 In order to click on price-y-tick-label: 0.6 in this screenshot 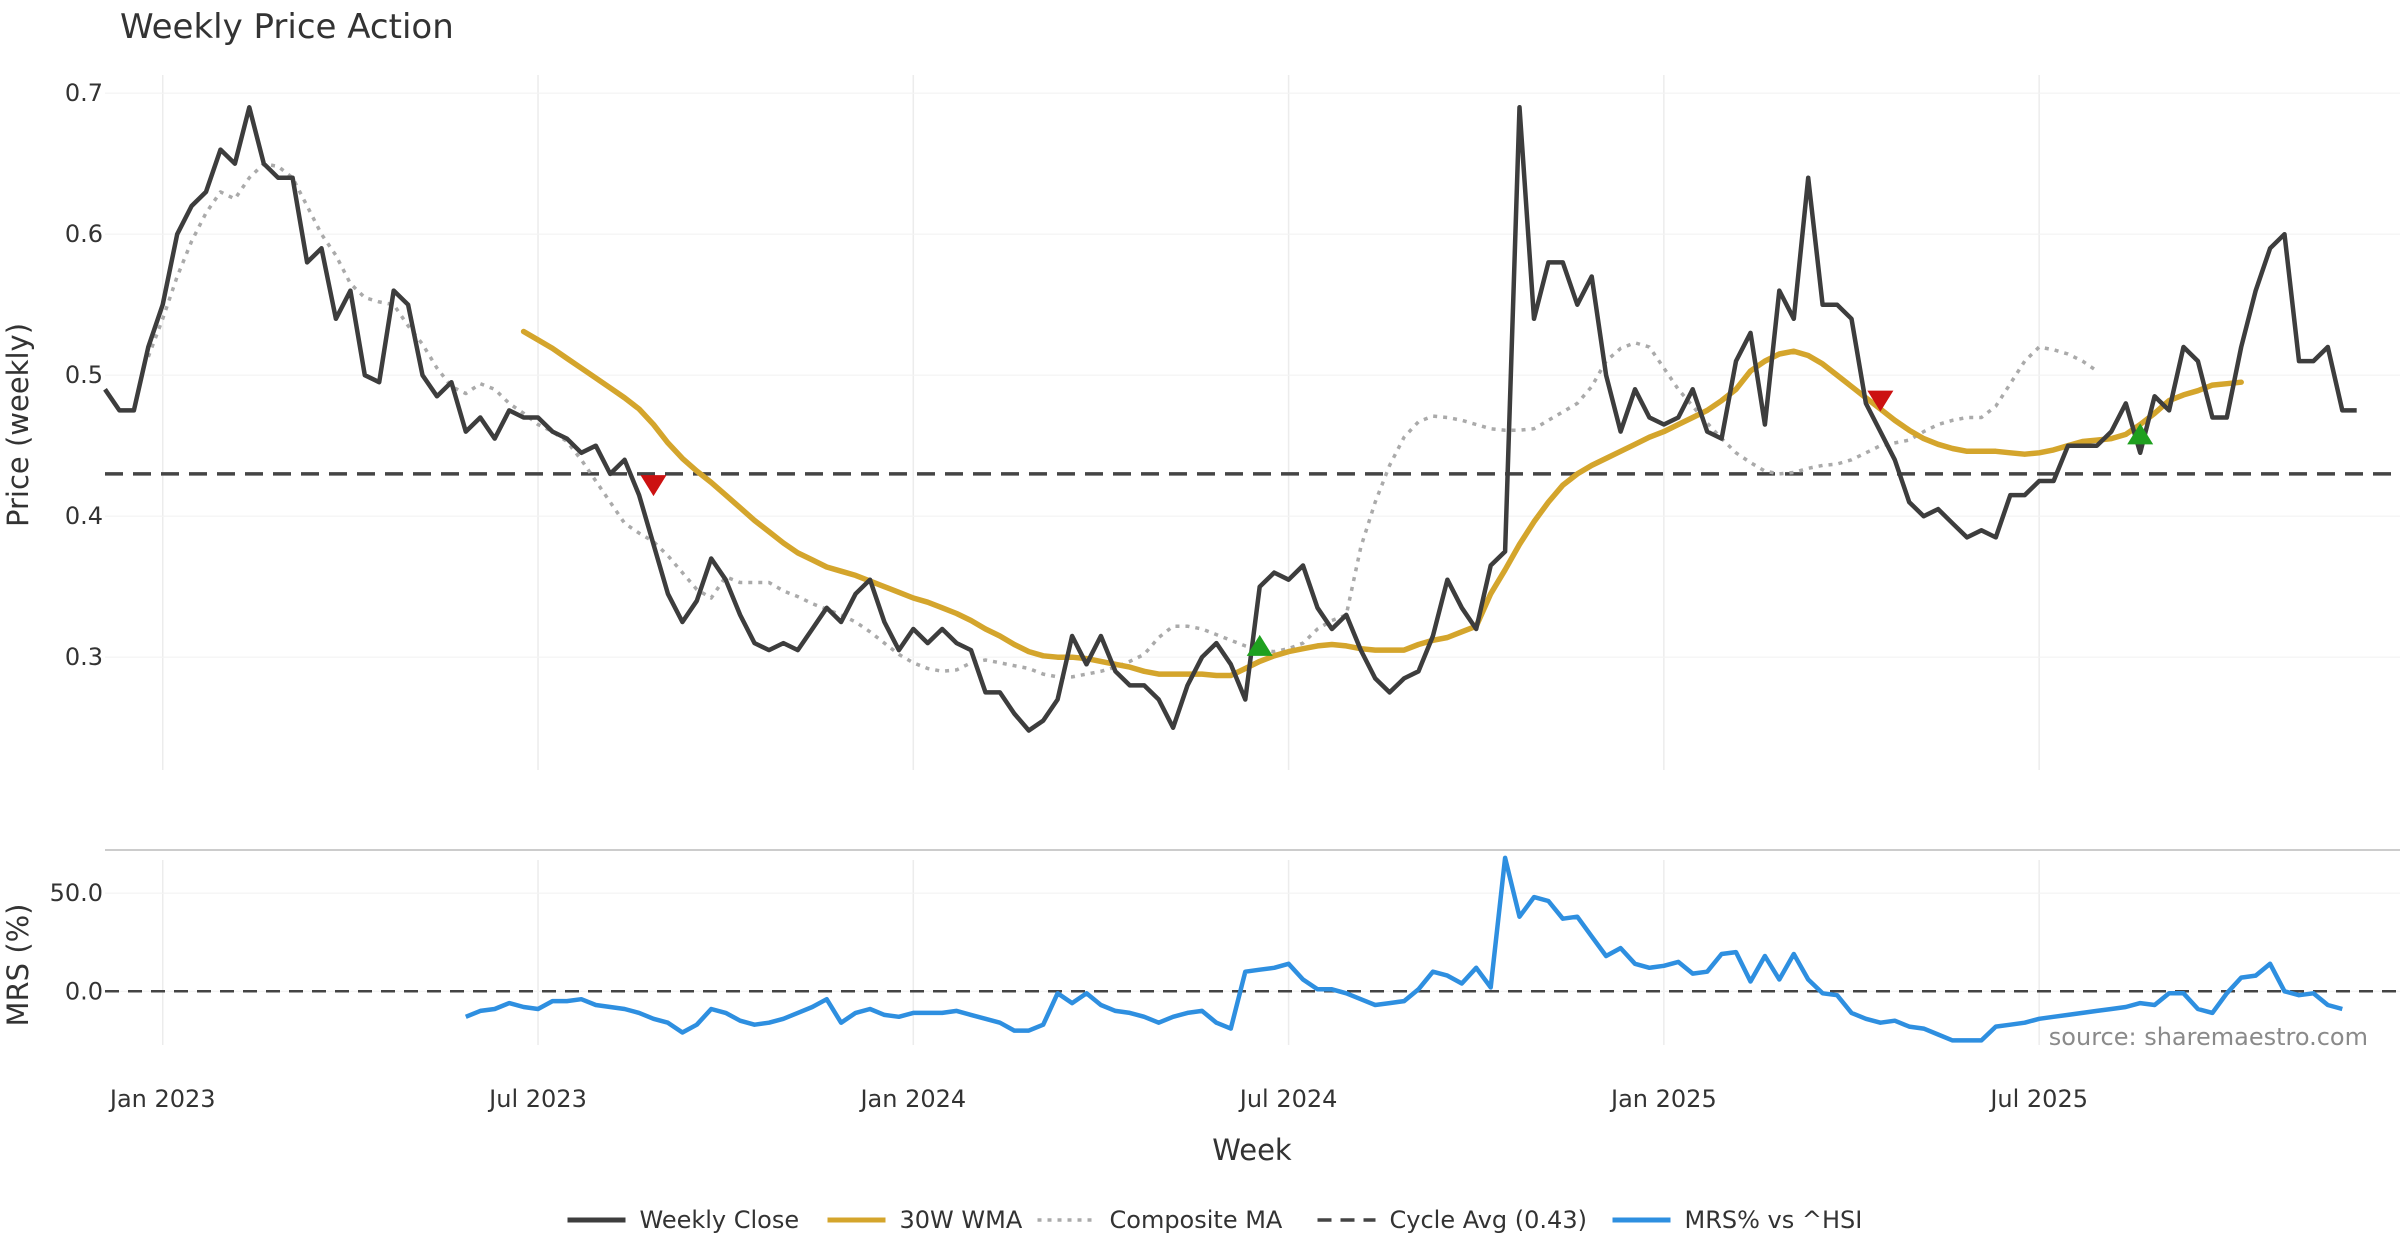, I will do `click(84, 234)`.